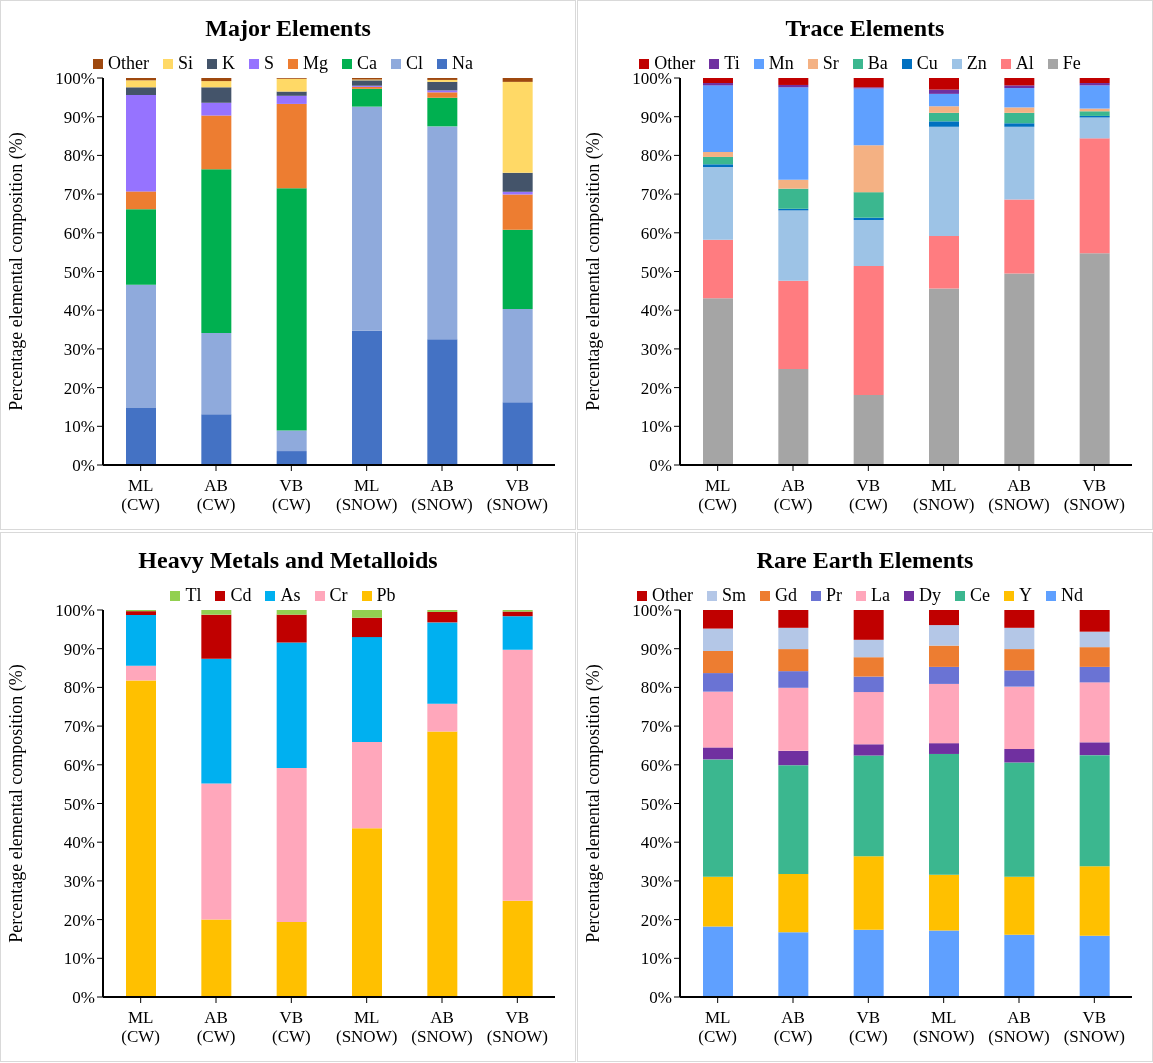 Image resolution: width=1153 pixels, height=1063 pixels. I want to click on chart-title: Trace Elements, so click(865, 29).